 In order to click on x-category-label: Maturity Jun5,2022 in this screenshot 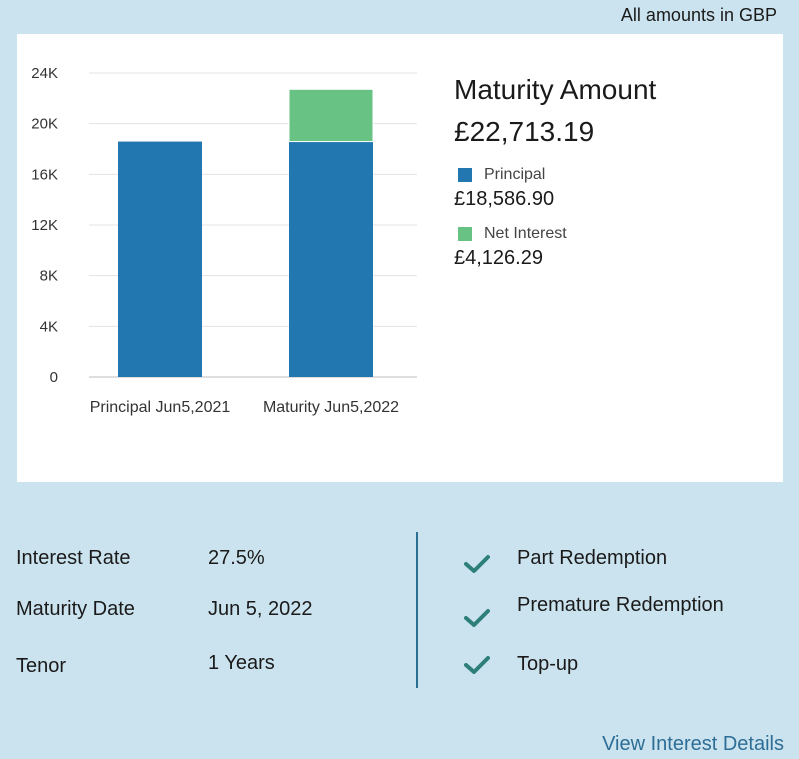, I will do `click(331, 407)`.